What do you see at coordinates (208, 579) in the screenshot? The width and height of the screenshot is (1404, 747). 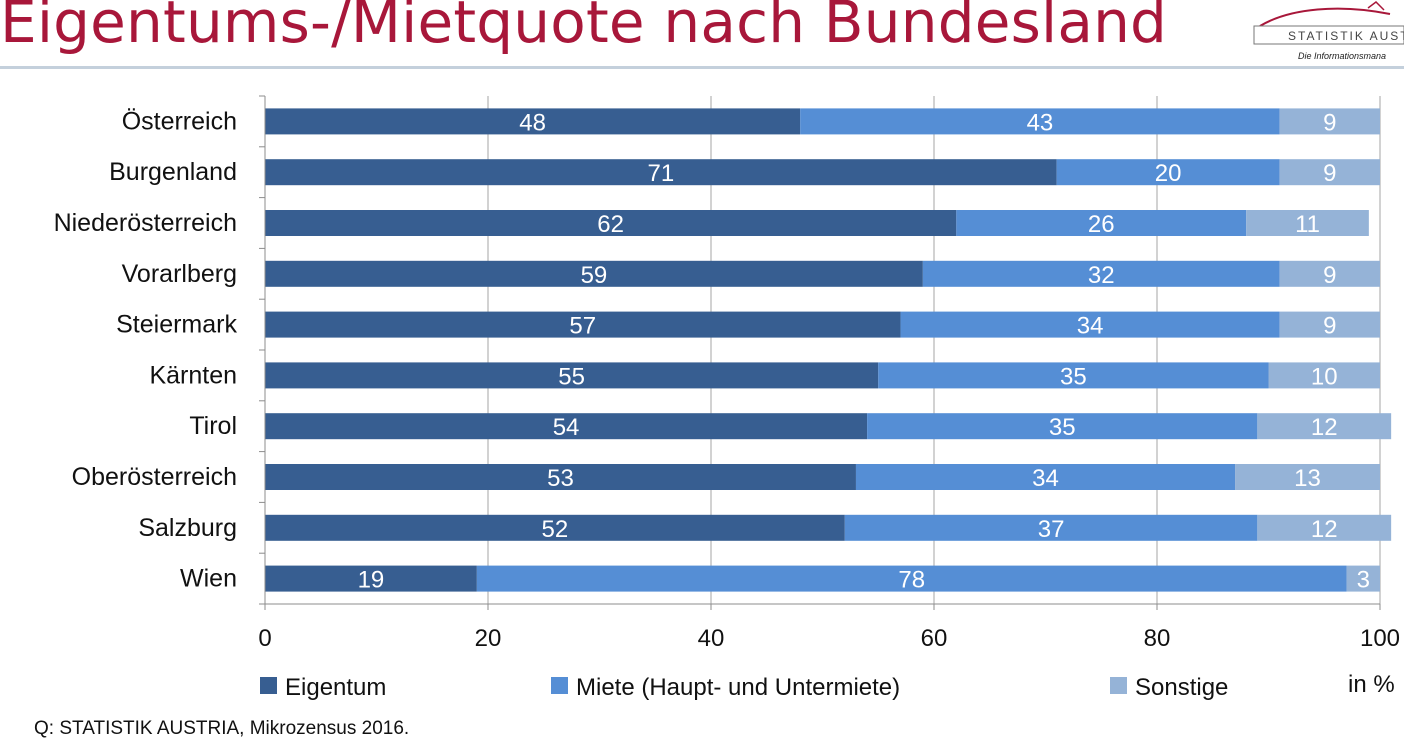 I see `category-label: Wien` at bounding box center [208, 579].